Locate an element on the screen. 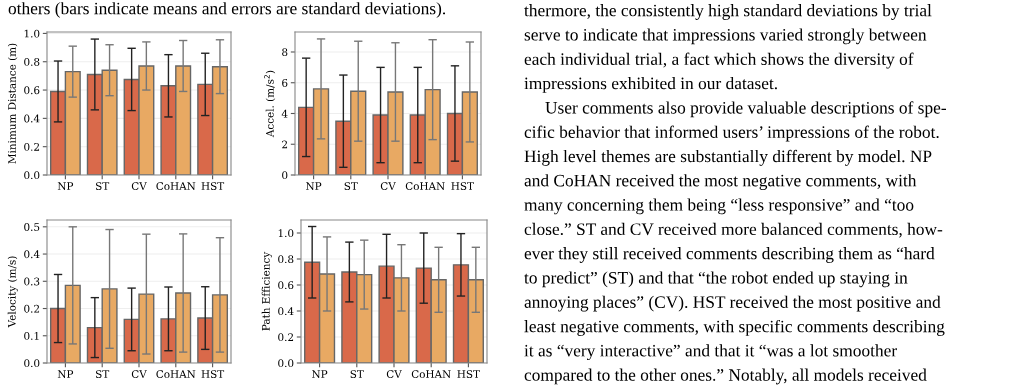 The height and width of the screenshot is (388, 1022). y-tick-label: 8 is located at coordinates (285, 52).